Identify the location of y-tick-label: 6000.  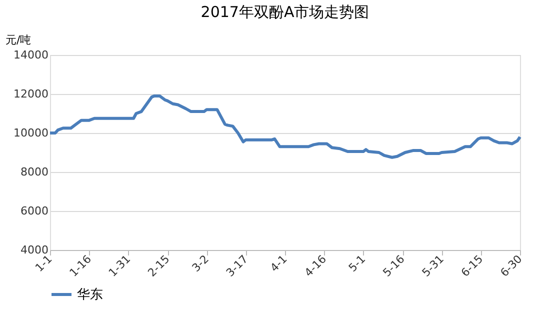
(34, 211).